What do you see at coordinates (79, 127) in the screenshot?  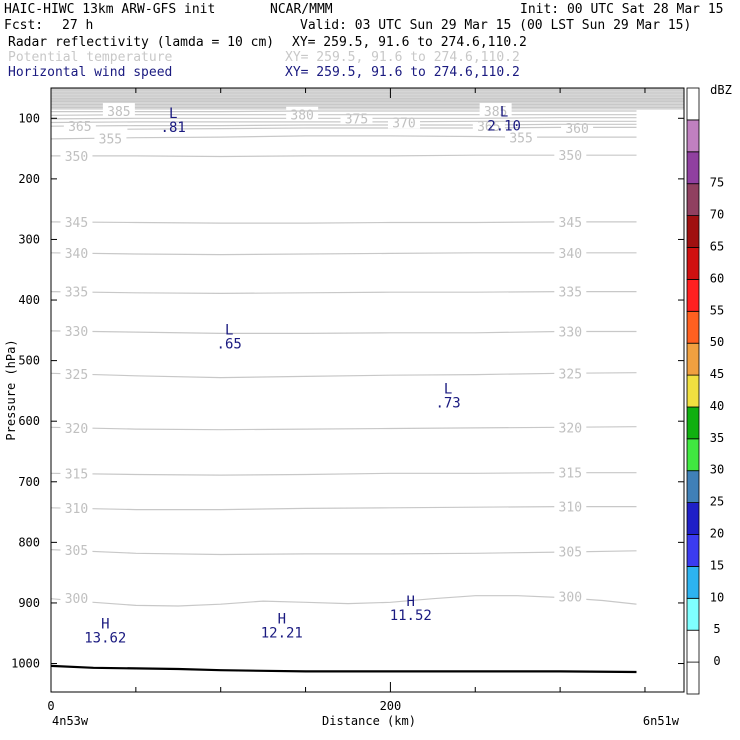 I see `theta-contour-label: 365` at bounding box center [79, 127].